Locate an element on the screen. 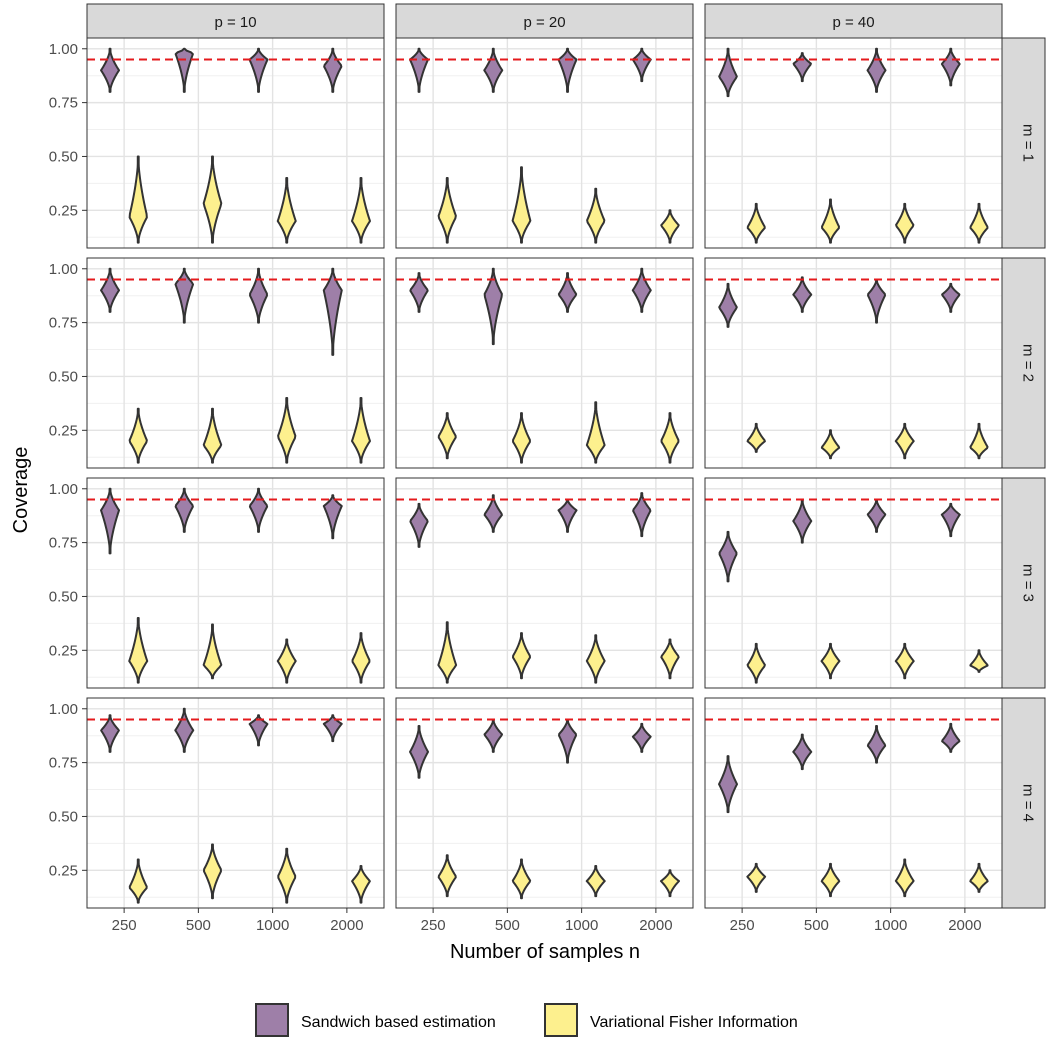 The image size is (1050, 1050). row-strip-label: m = 4 is located at coordinates (1028, 803).